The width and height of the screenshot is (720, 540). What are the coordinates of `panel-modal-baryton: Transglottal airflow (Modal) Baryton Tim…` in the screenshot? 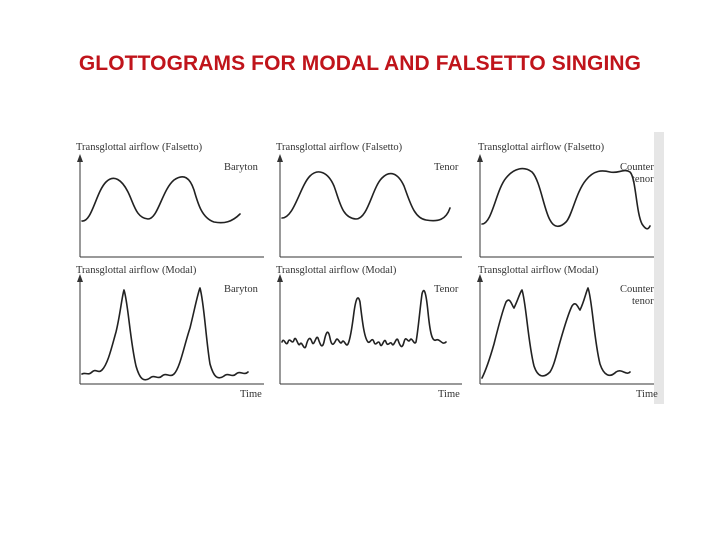 It's located at (170, 332).